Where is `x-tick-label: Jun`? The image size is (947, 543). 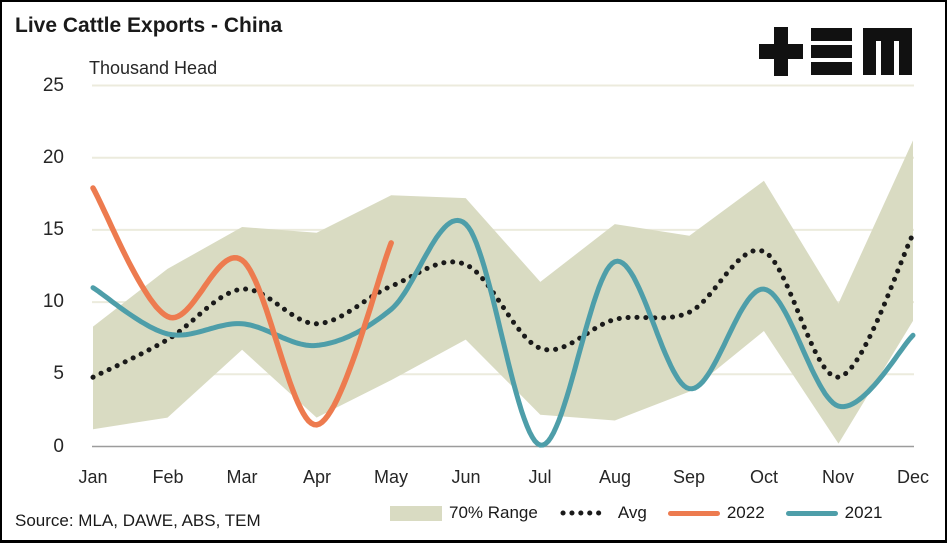
x-tick-label: Jun is located at coordinates (466, 477).